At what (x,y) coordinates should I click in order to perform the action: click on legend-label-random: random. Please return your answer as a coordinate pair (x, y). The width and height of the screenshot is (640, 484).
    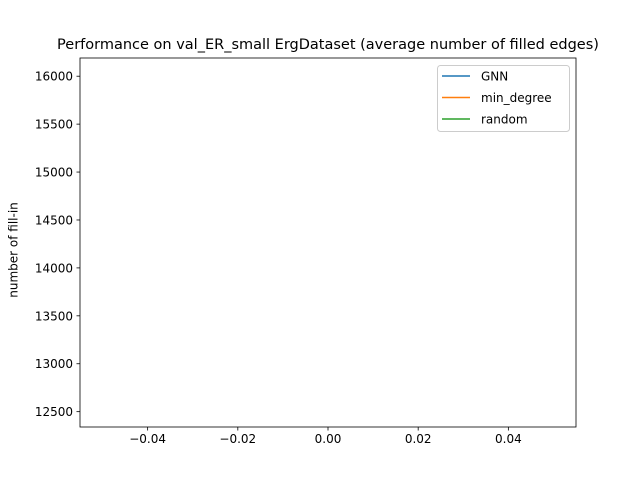
    Looking at the image, I should click on (504, 120).